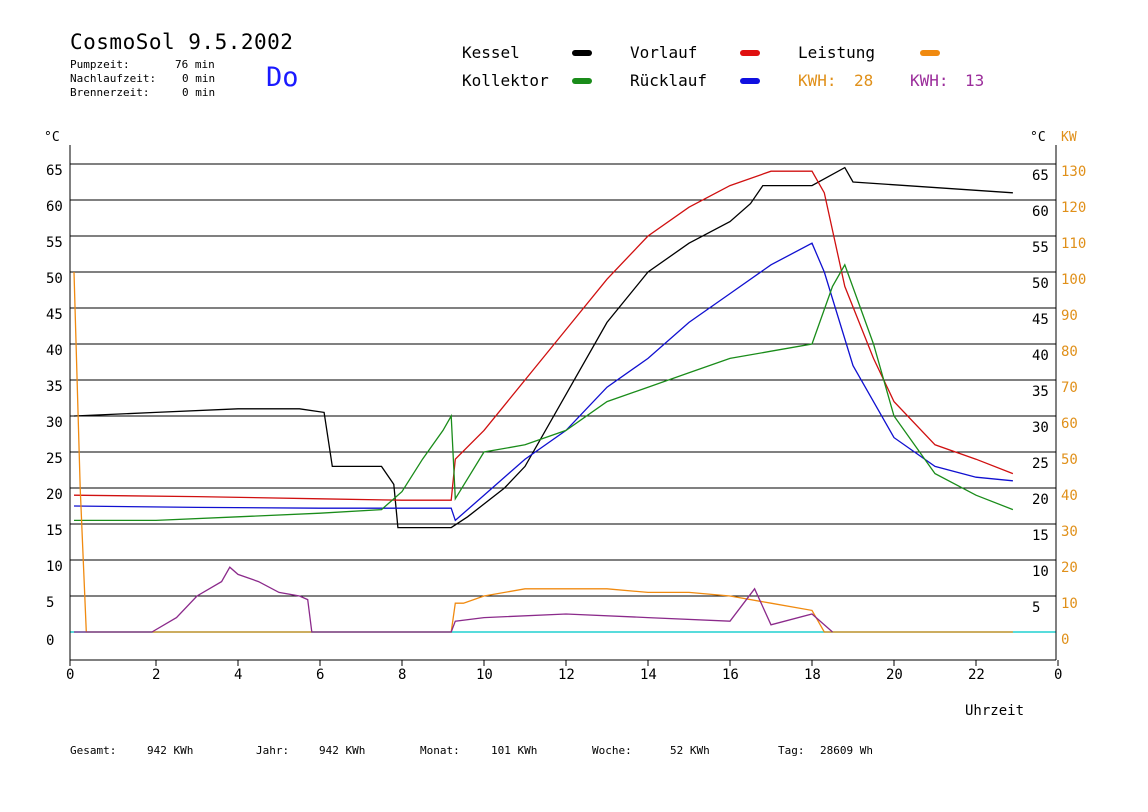 The height and width of the screenshot is (812, 1148). What do you see at coordinates (170, 750) in the screenshot?
I see `footer-gesamt-value: 942 KWh` at bounding box center [170, 750].